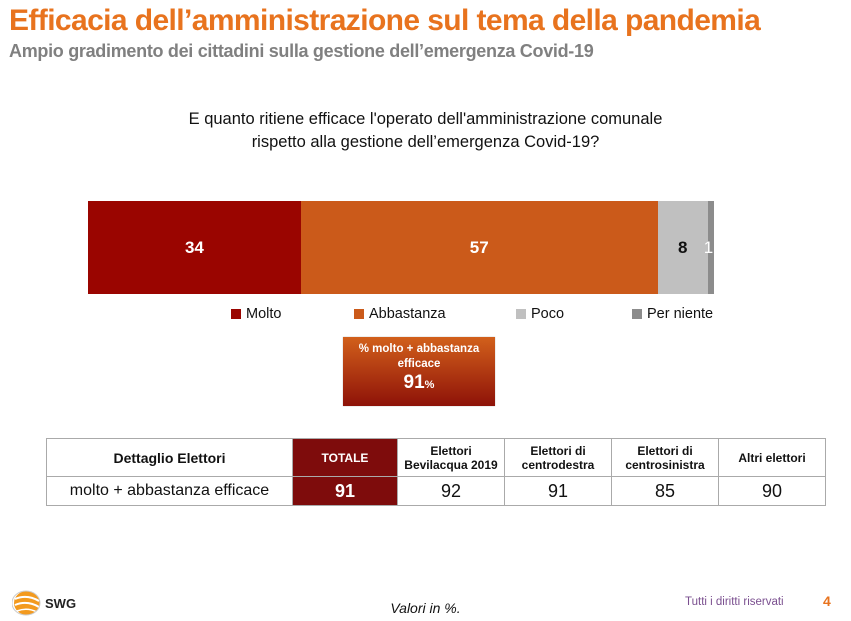 This screenshot has height=621, width=851. I want to click on table-cell: 90, so click(772, 491).